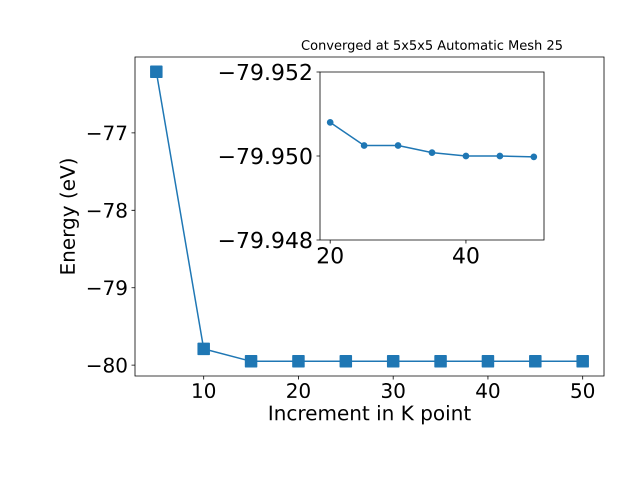 The height and width of the screenshot is (480, 640). Describe the element at coordinates (107, 365) in the screenshot. I see `y-tick-label: −80` at that location.